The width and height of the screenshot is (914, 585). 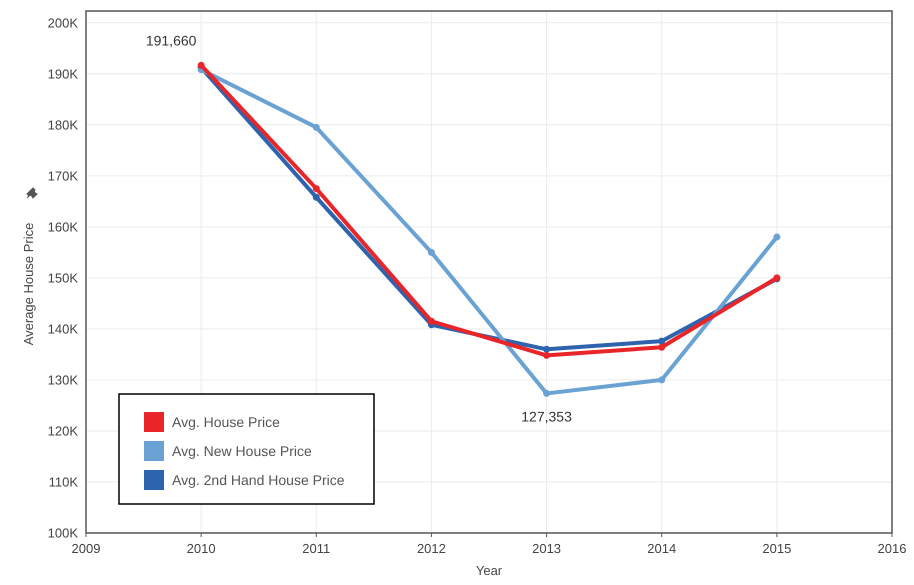 What do you see at coordinates (777, 548) in the screenshot?
I see `x-tick-label: 2015` at bounding box center [777, 548].